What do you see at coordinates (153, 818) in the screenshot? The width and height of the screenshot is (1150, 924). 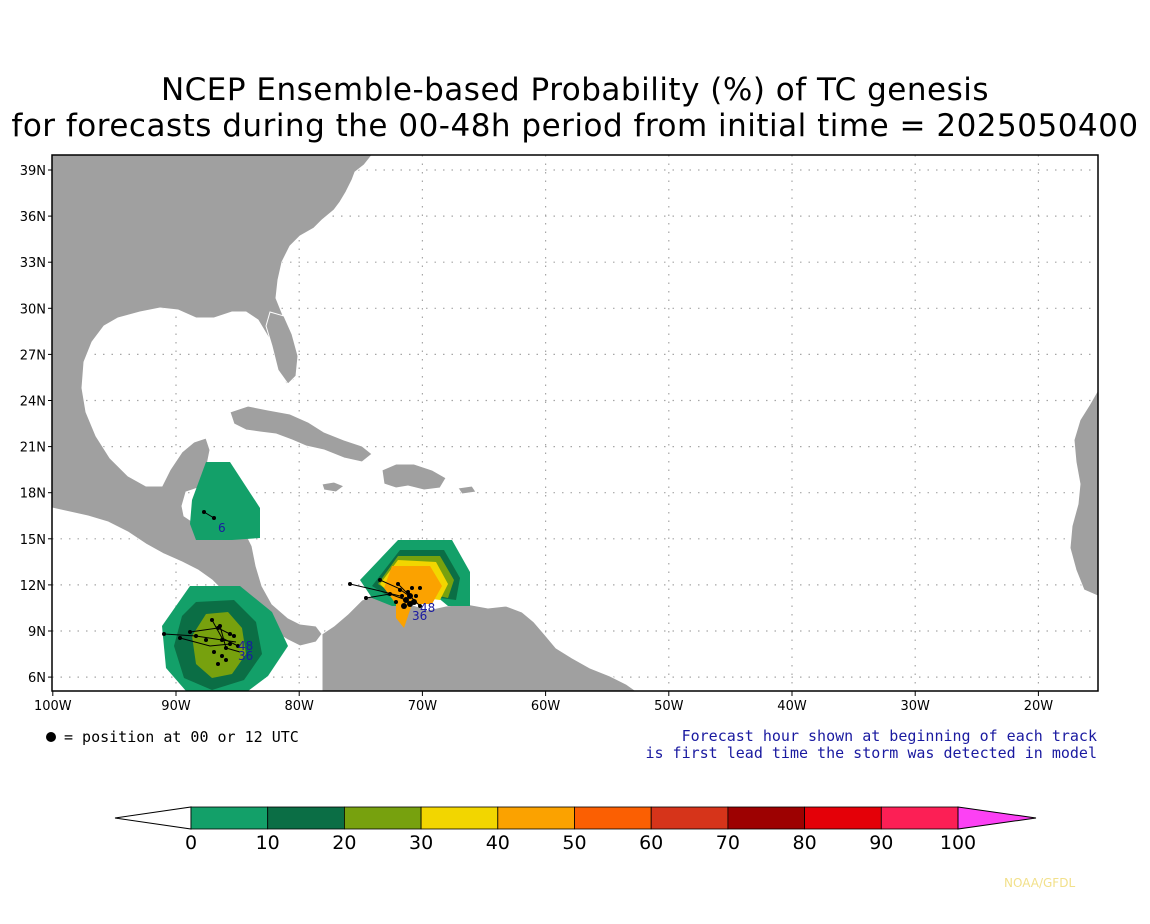 I see `colorbar-arrow-low` at bounding box center [153, 818].